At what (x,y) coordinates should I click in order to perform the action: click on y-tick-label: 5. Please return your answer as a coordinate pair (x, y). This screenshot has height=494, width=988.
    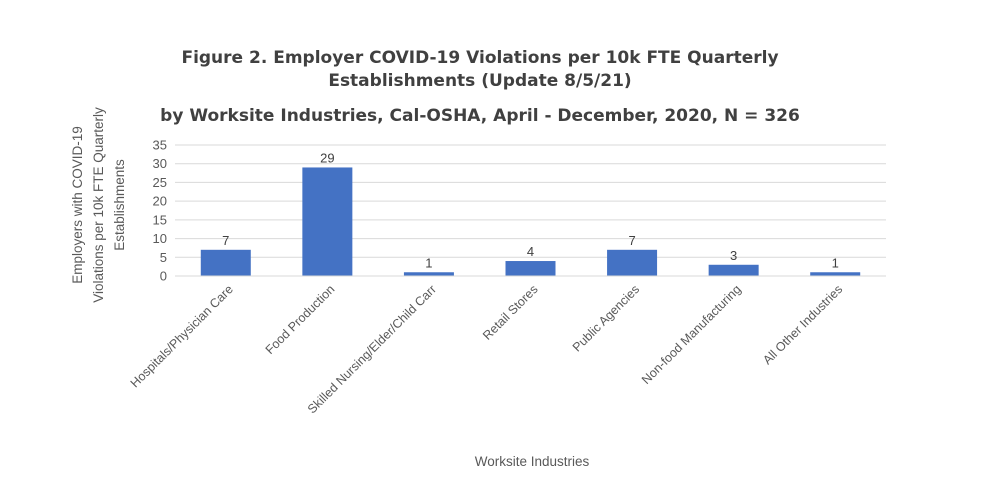
    Looking at the image, I should click on (163, 257).